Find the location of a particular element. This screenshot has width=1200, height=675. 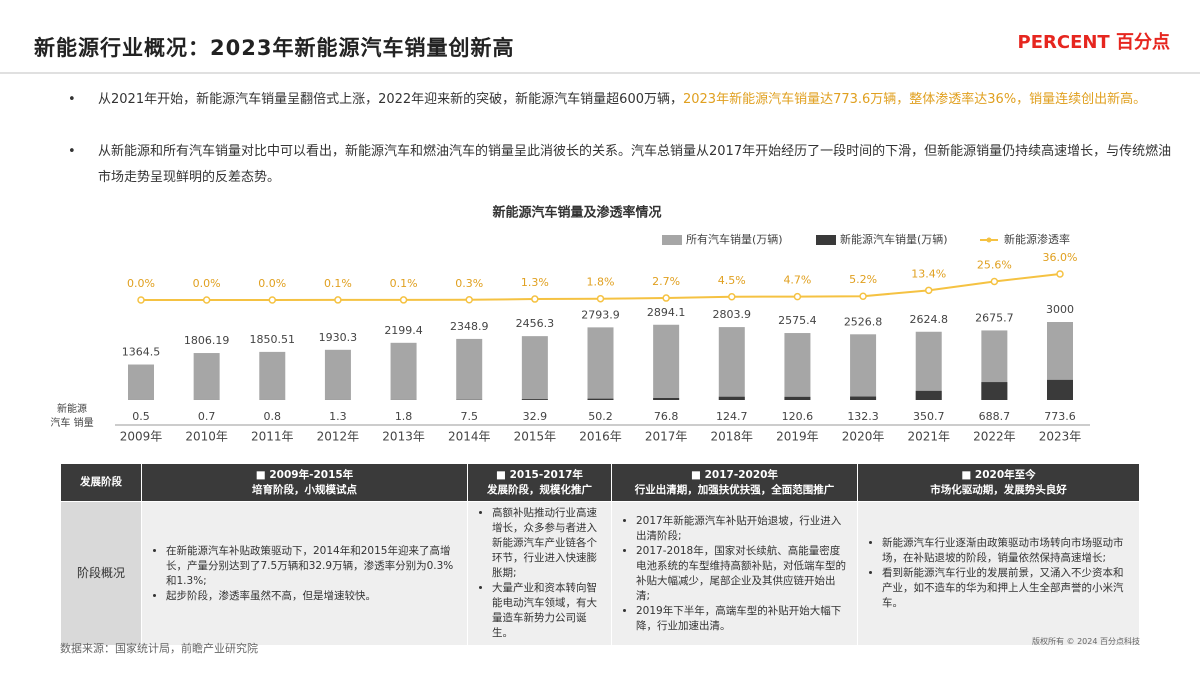

phase-stage: 市场化驱动期，发展势头良好 is located at coordinates (998, 489).